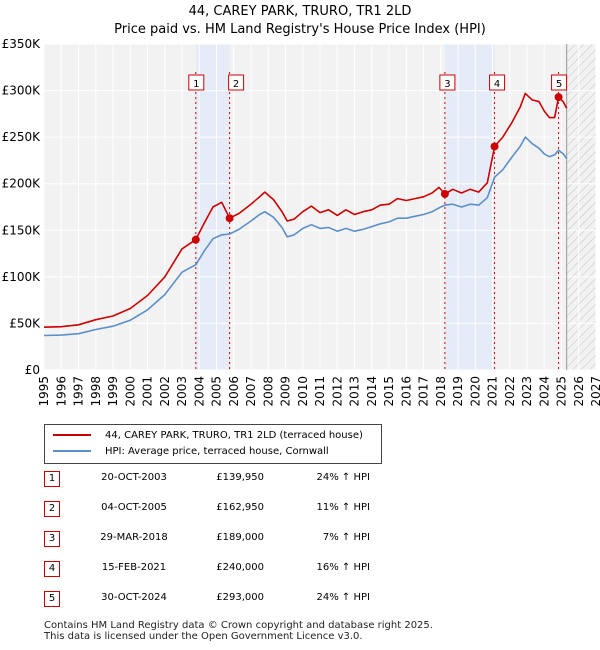  Describe the element at coordinates (320, 391) in the screenshot. I see `x-tick-label: 2011` at that location.